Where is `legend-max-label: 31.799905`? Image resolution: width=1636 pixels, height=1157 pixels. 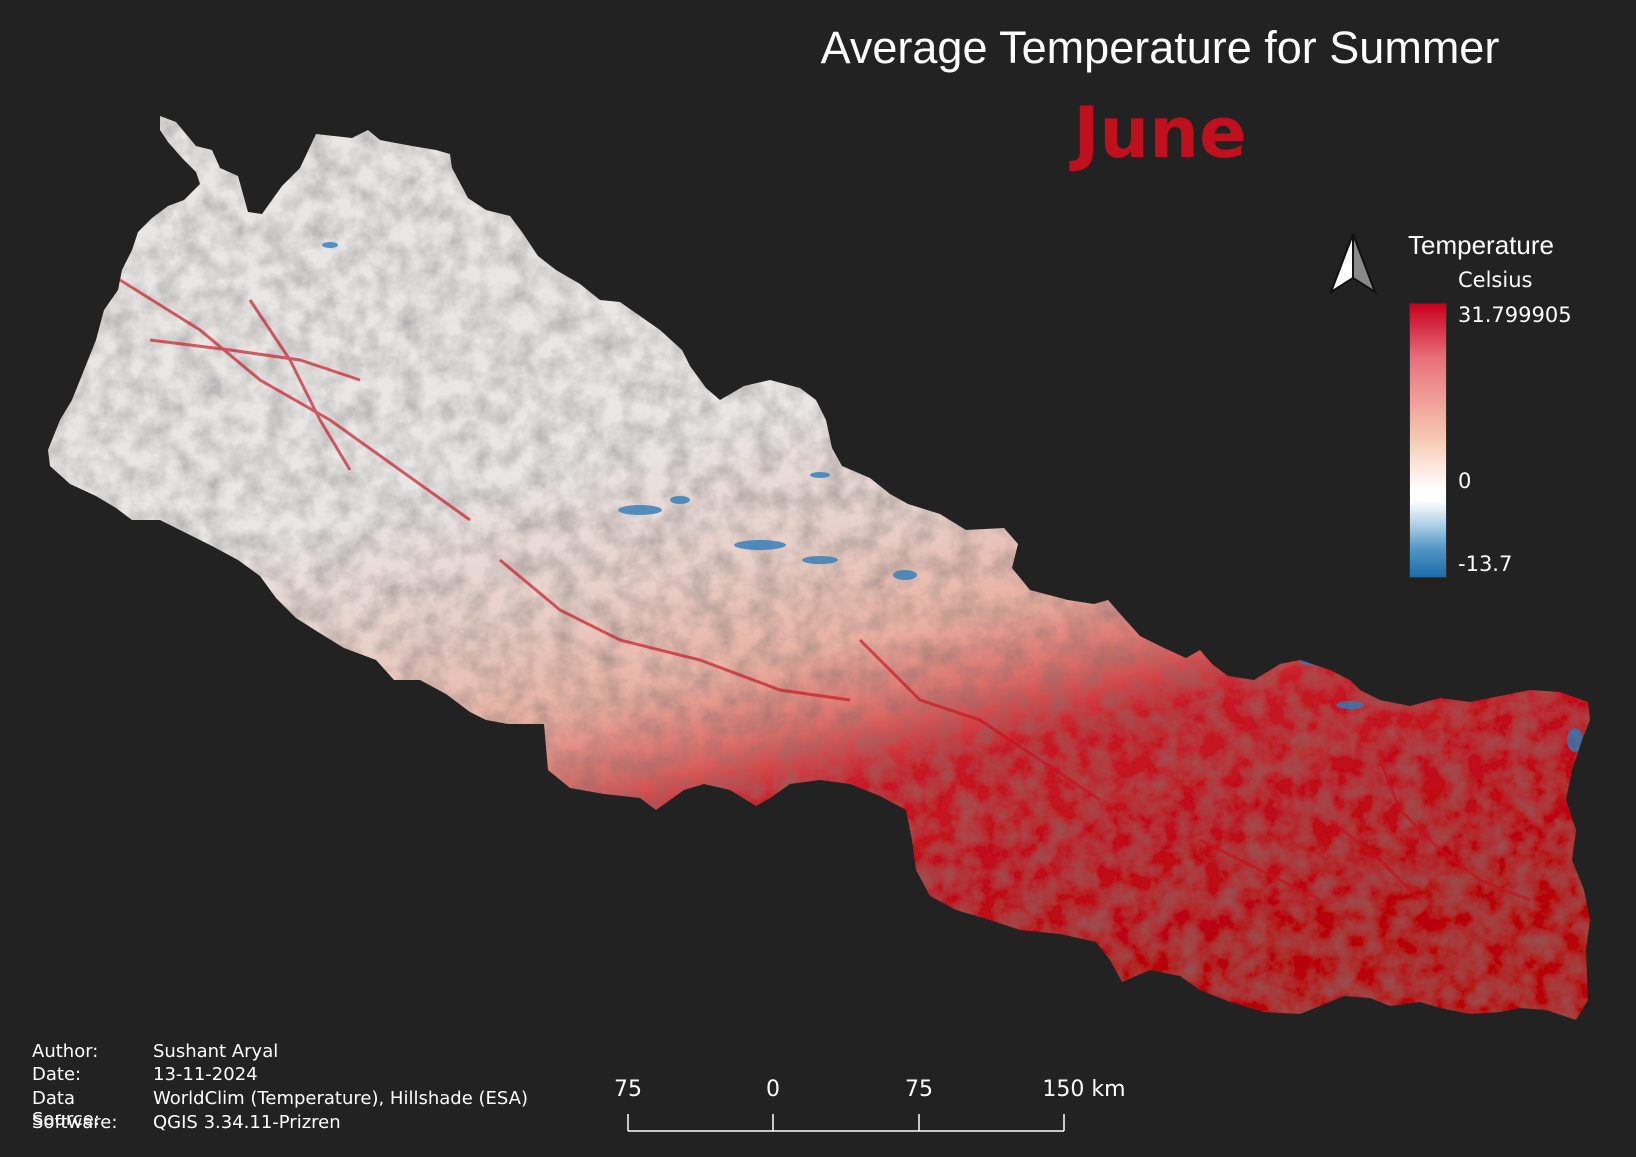 legend-max-label: 31.799905 is located at coordinates (1515, 315).